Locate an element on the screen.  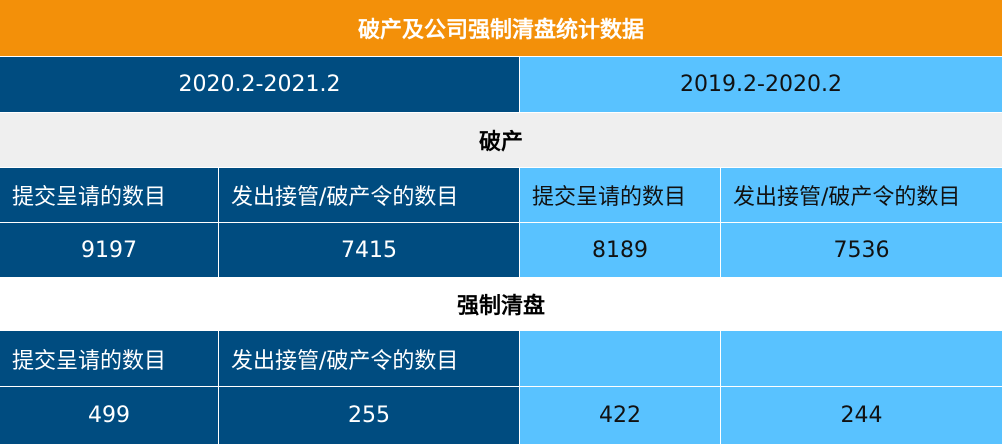
value-cell: 422 is located at coordinates (620, 415).